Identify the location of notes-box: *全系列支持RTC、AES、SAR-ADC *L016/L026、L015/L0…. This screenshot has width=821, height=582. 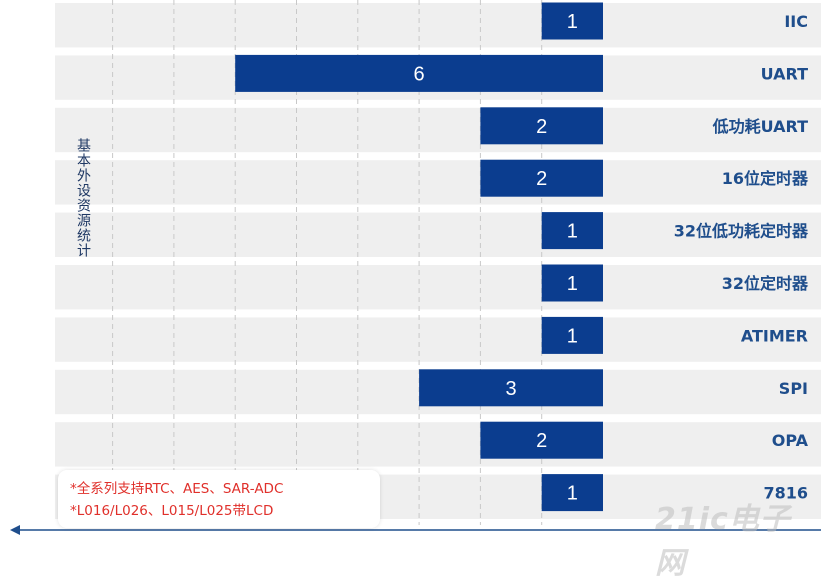
(219, 499).